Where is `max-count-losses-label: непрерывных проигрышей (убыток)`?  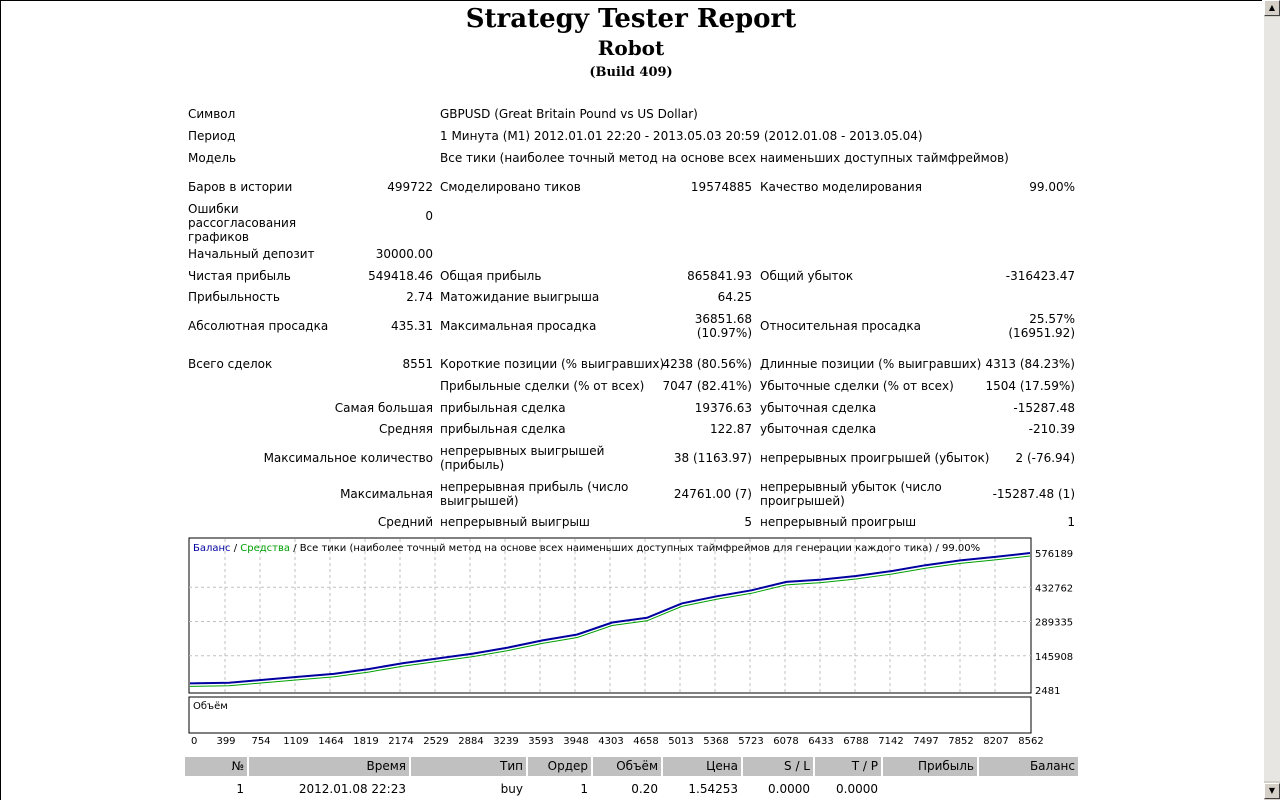
max-count-losses-label: непрерывных проигрышей (убыток) is located at coordinates (875, 458).